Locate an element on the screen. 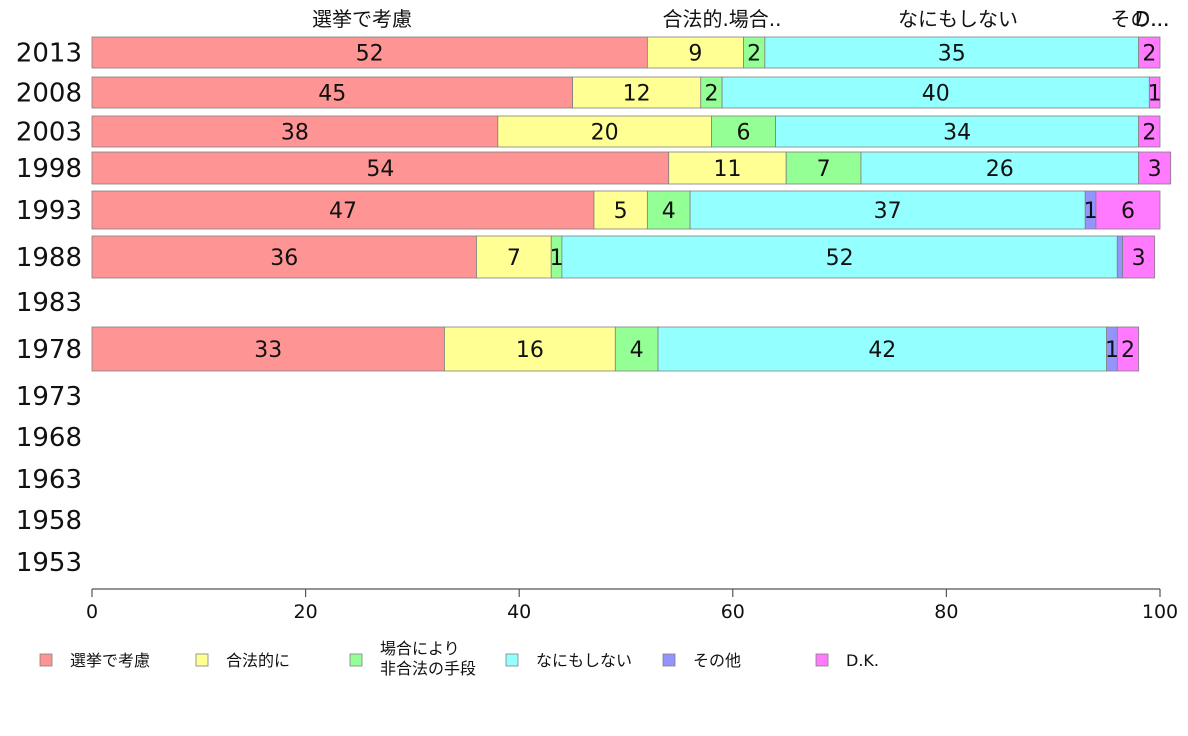 The width and height of the screenshot is (1188, 736). data-label-2003-series-2: 6 is located at coordinates (743, 133).